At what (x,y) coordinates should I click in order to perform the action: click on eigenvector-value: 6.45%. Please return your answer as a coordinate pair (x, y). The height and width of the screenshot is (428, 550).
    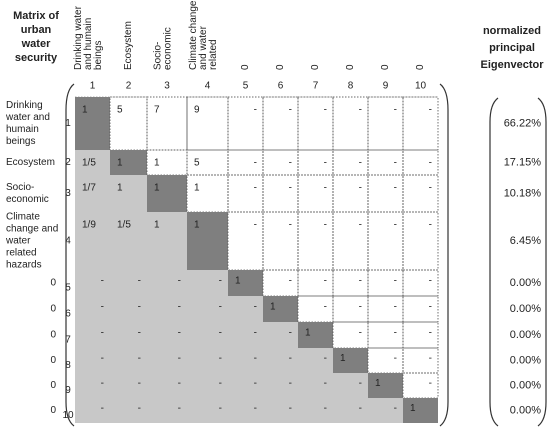
    Looking at the image, I should click on (525, 241).